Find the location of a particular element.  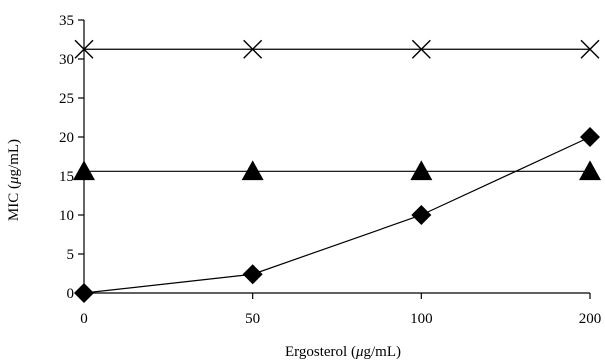

y-tick-label: 30 is located at coordinates (66, 60).